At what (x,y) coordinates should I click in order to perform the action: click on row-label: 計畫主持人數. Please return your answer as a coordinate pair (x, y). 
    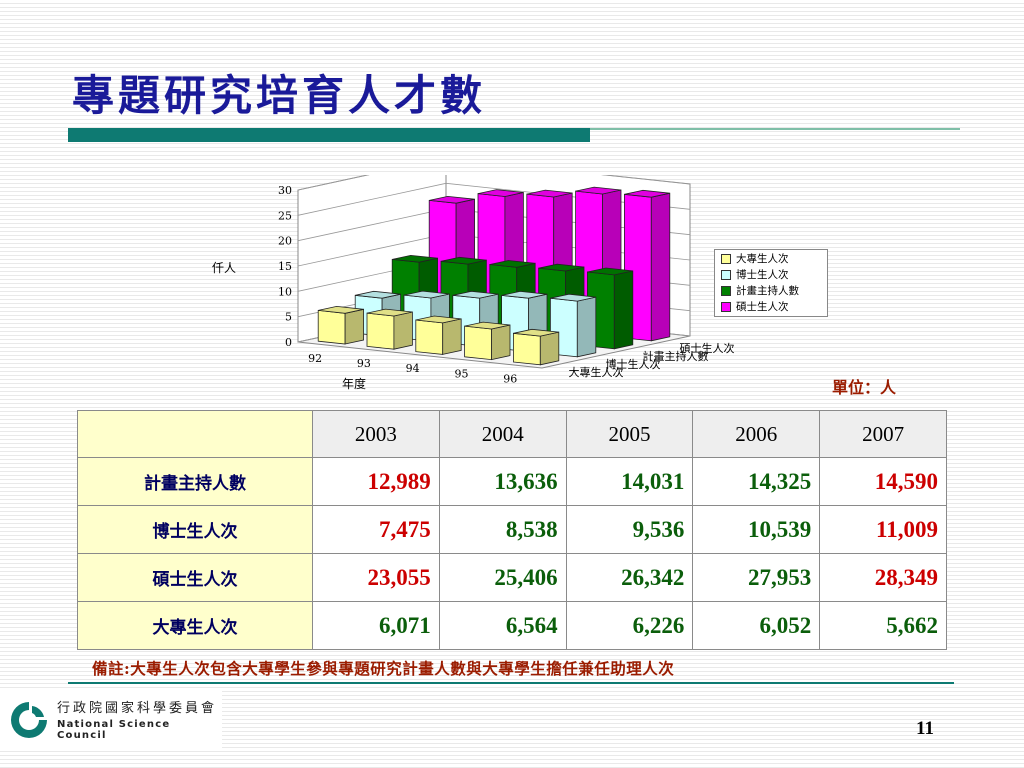
    Looking at the image, I should click on (195, 481).